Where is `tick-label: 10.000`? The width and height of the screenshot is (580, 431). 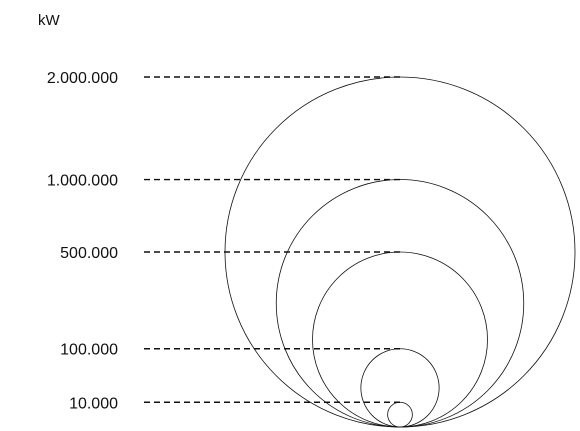 tick-label: 10.000 is located at coordinates (93, 403).